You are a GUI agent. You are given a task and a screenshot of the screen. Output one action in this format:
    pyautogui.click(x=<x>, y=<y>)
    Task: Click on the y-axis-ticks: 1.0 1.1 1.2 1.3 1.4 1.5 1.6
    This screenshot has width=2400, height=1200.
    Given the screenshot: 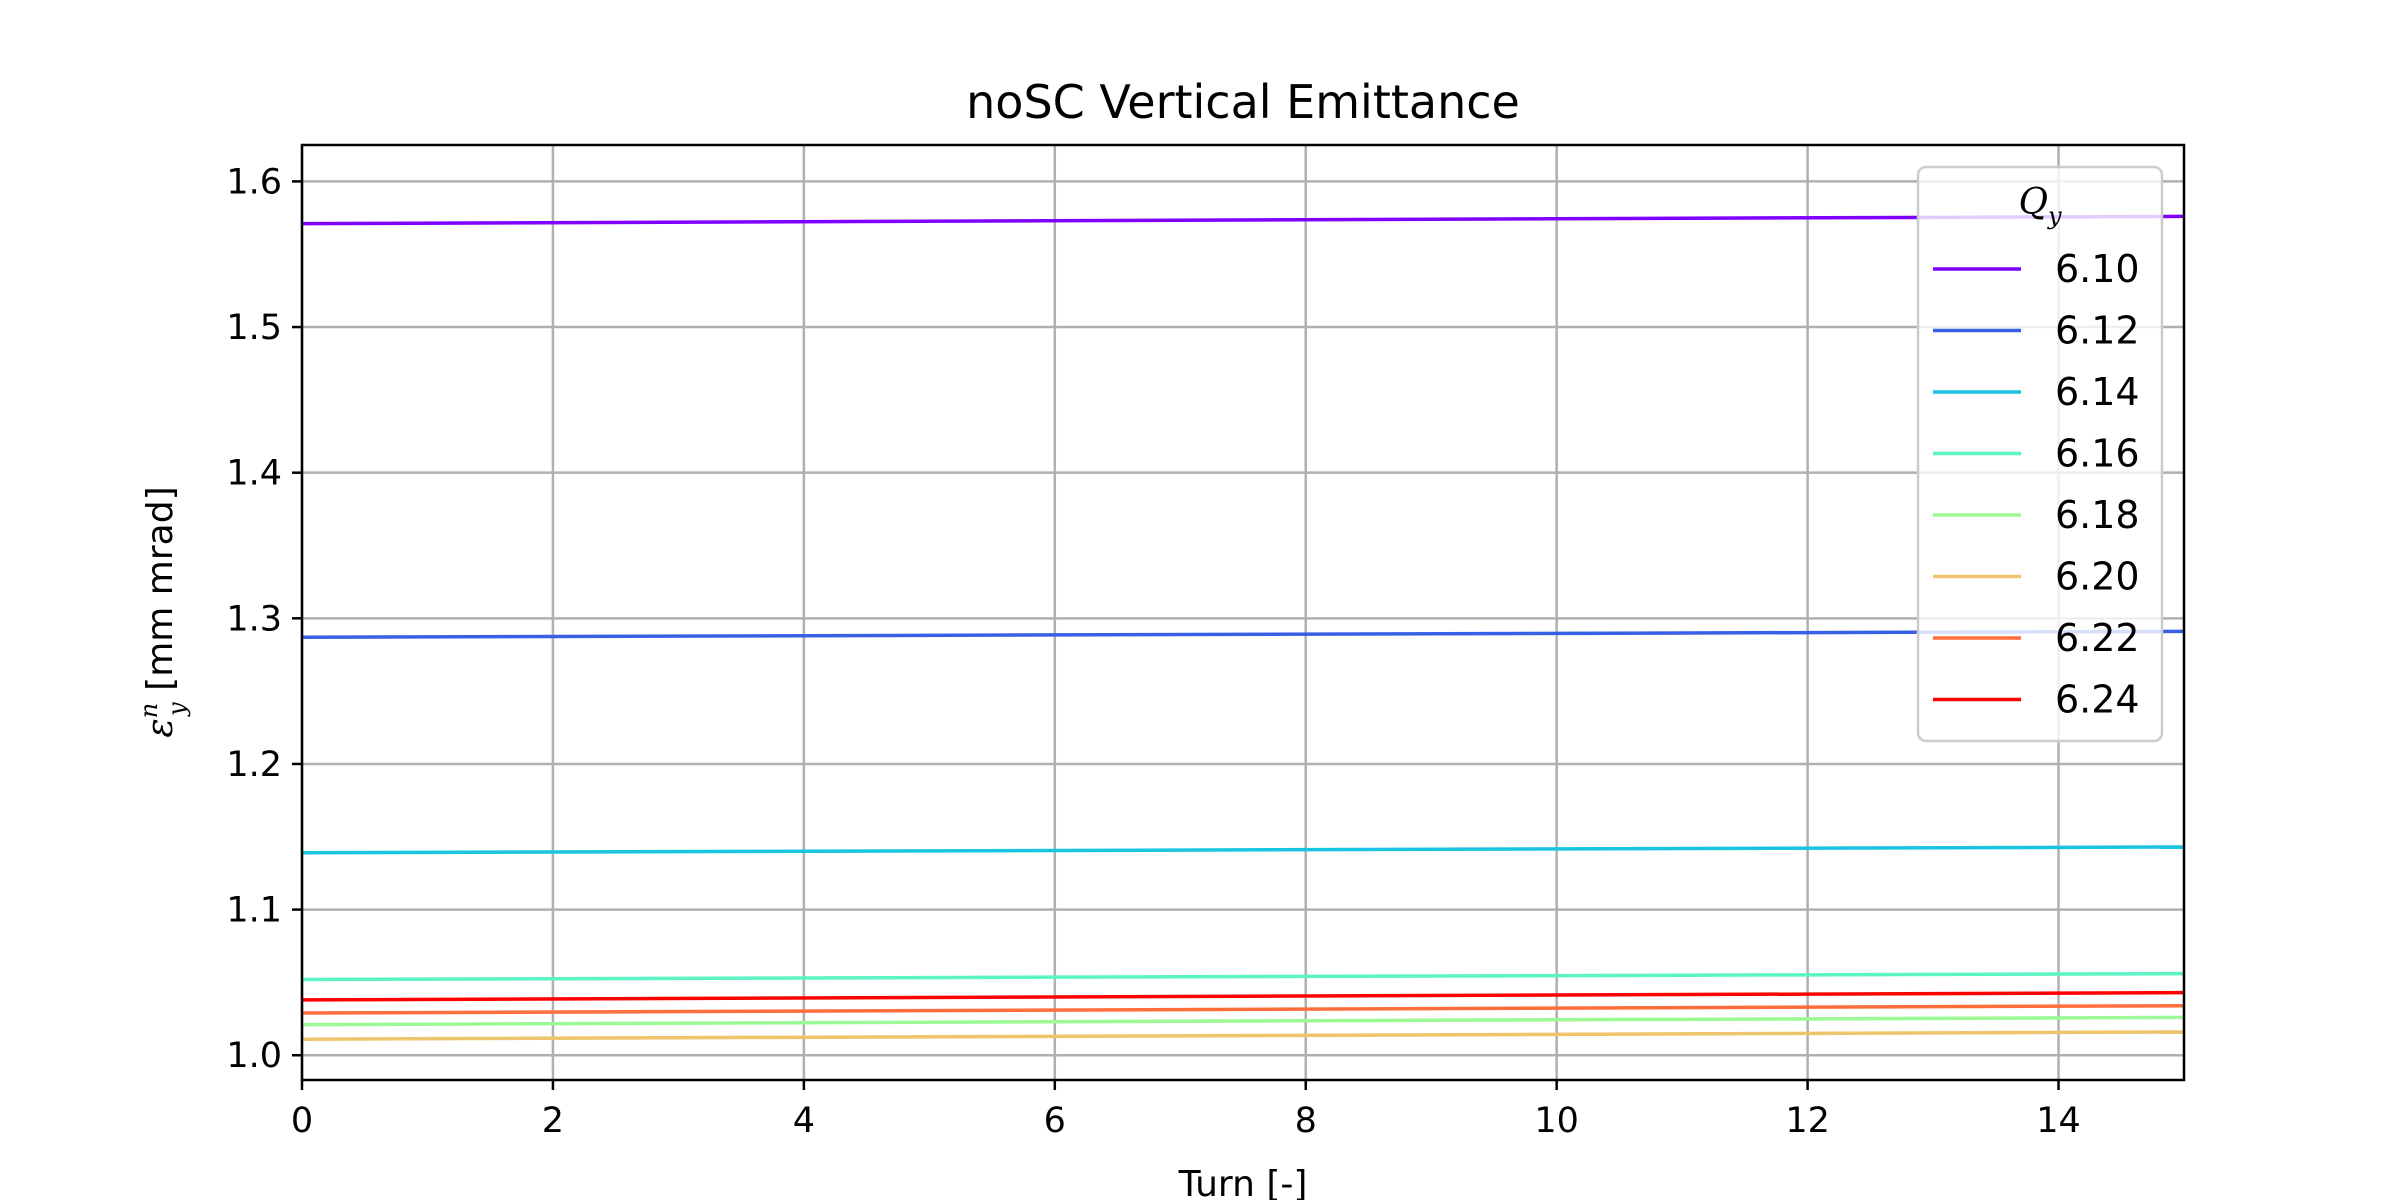 What is the action you would take?
    pyautogui.click(x=264, y=619)
    